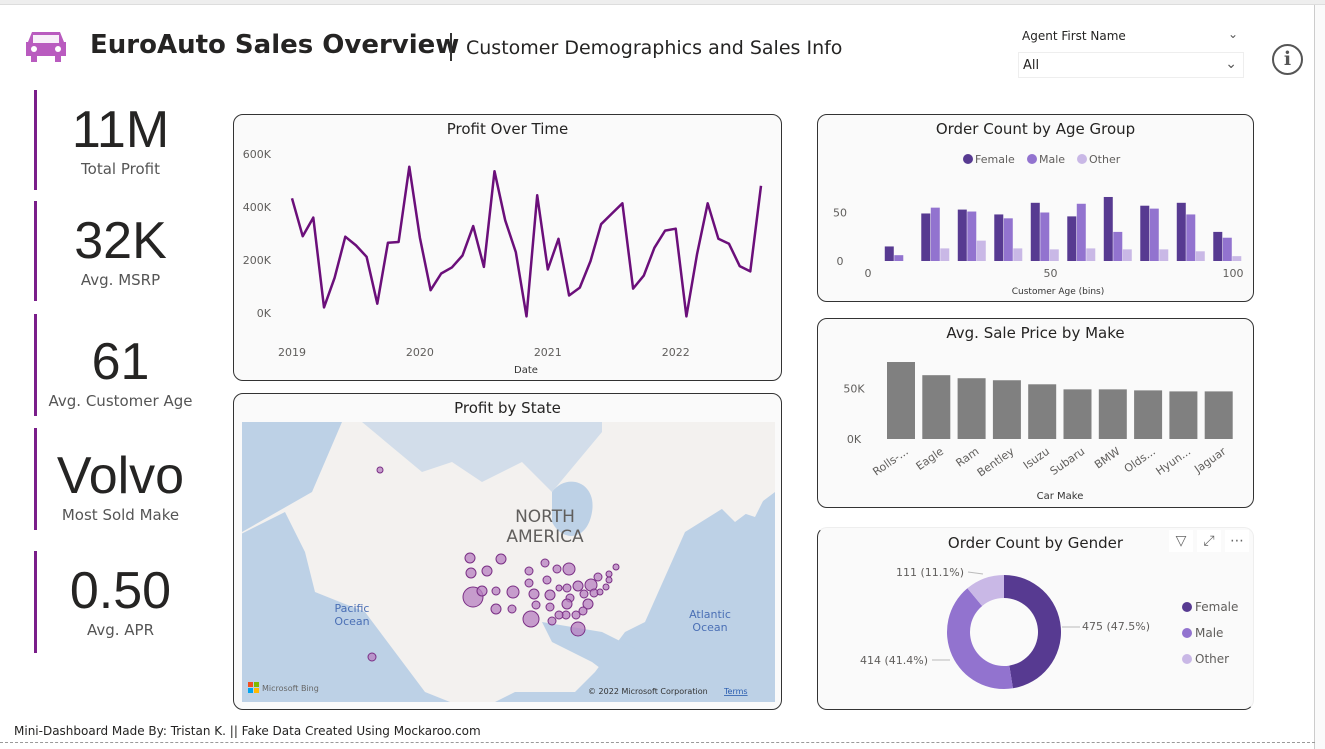 Image resolution: width=1325 pixels, height=749 pixels. What do you see at coordinates (275, 45) in the screenshot?
I see `page-title: EuroAuto Sales Overview` at bounding box center [275, 45].